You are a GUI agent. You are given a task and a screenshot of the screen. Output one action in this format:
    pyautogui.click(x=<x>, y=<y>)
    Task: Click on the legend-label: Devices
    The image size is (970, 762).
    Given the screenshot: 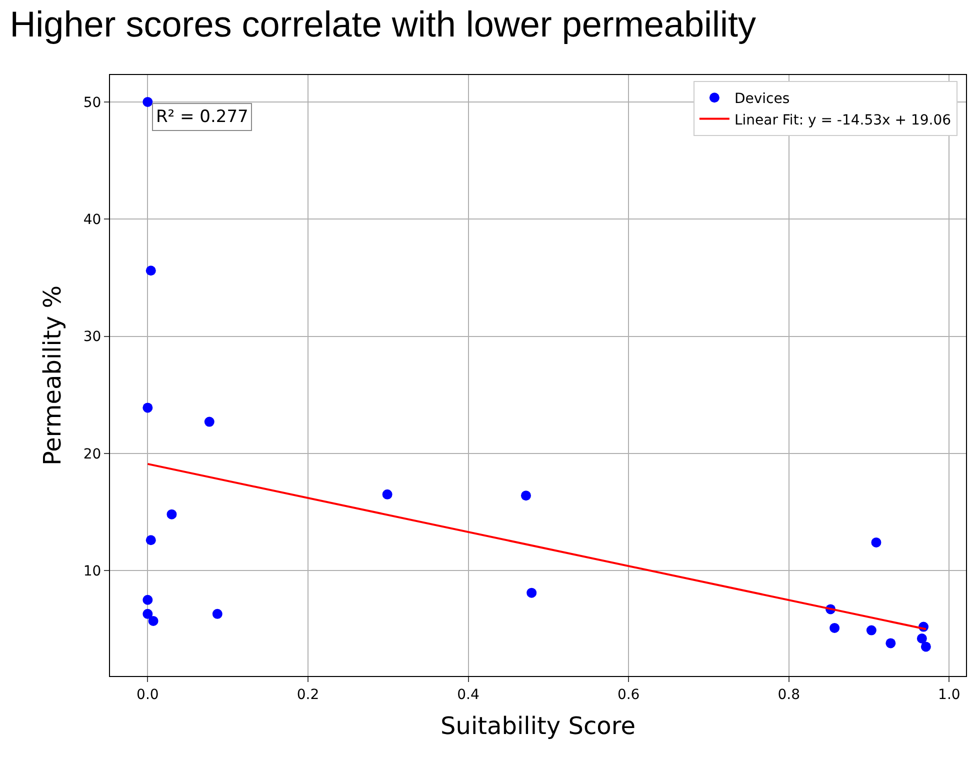 What is the action you would take?
    pyautogui.click(x=762, y=99)
    